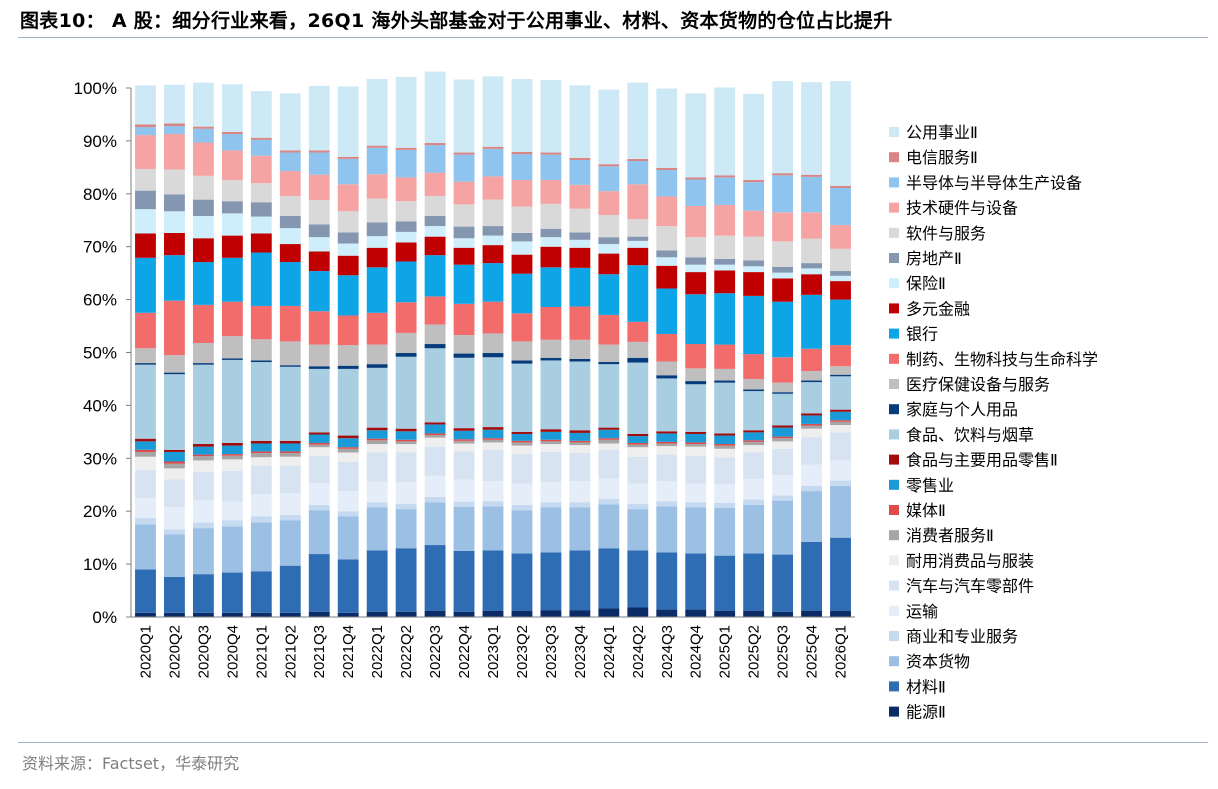  What do you see at coordinates (812, 651) in the screenshot?
I see `x-tick-label: 2025Q4` at bounding box center [812, 651].